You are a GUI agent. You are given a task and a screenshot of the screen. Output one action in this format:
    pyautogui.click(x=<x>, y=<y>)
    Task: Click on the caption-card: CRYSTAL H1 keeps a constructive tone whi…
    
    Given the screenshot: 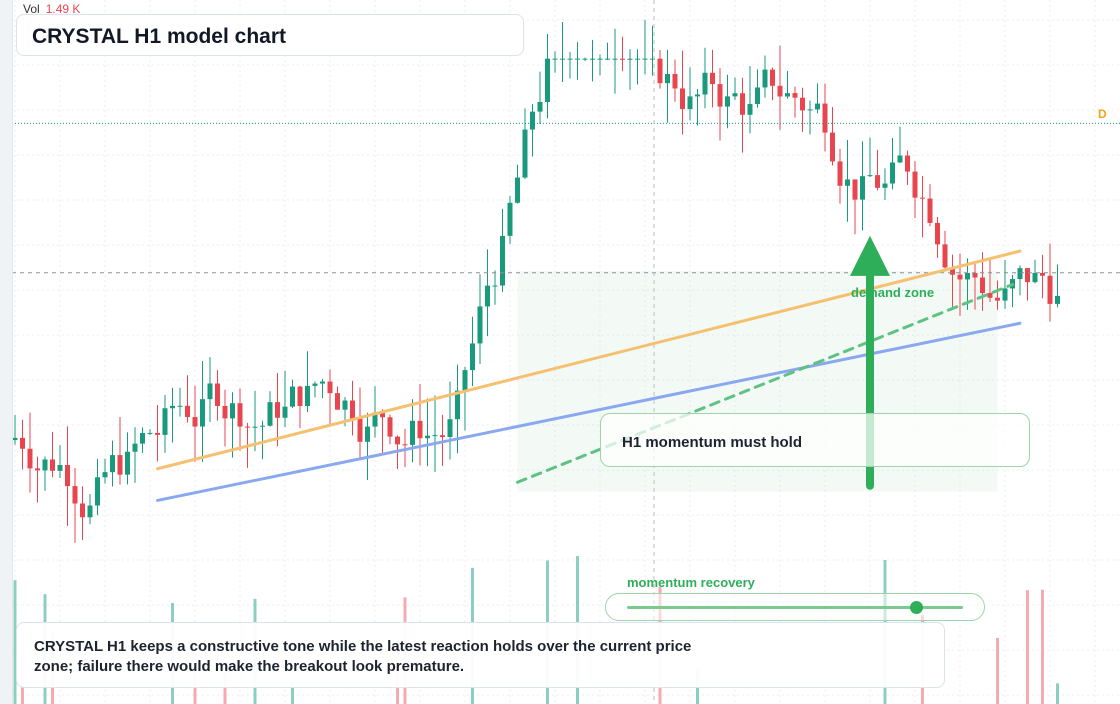 What is the action you would take?
    pyautogui.click(x=480, y=655)
    